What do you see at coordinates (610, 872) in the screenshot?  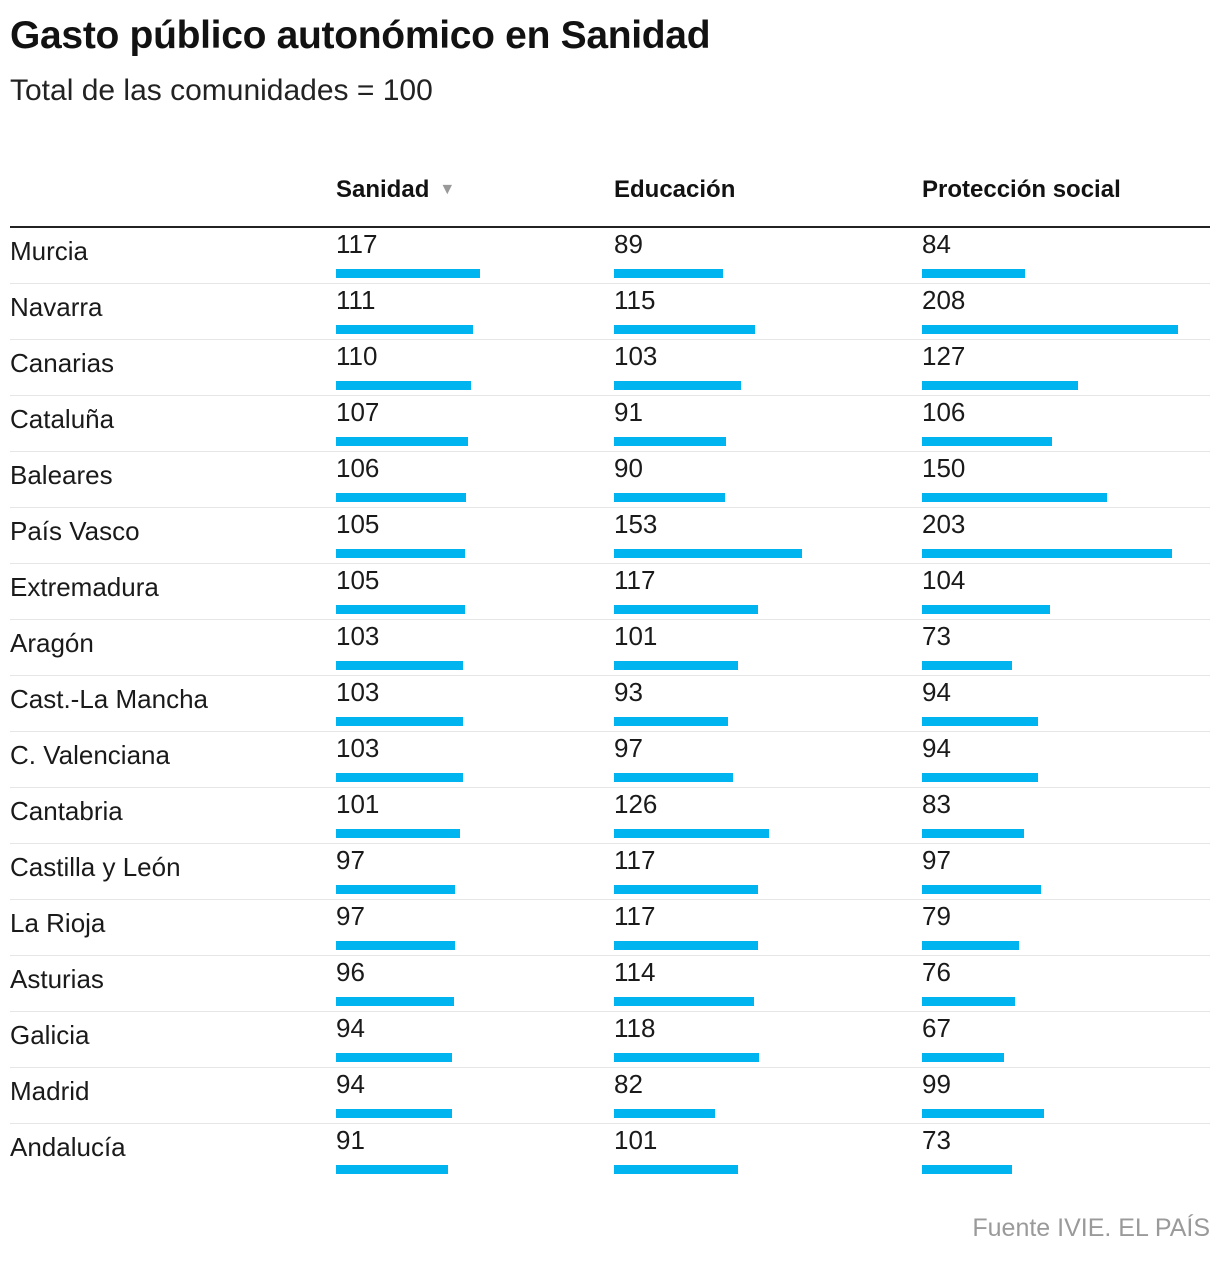 I see `table-row: Castilla y León 97 117 97` at bounding box center [610, 872].